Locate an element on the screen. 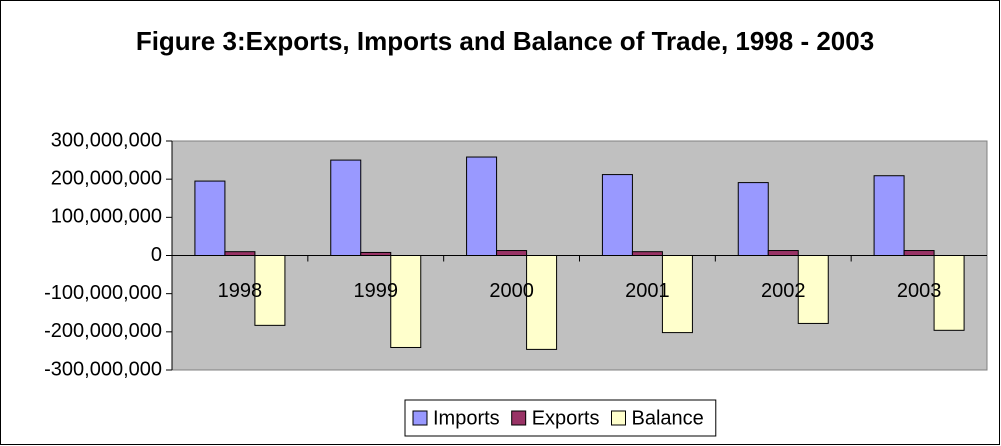 This screenshot has width=1001, height=446. y-tick-label: 0 is located at coordinates (156, 255).